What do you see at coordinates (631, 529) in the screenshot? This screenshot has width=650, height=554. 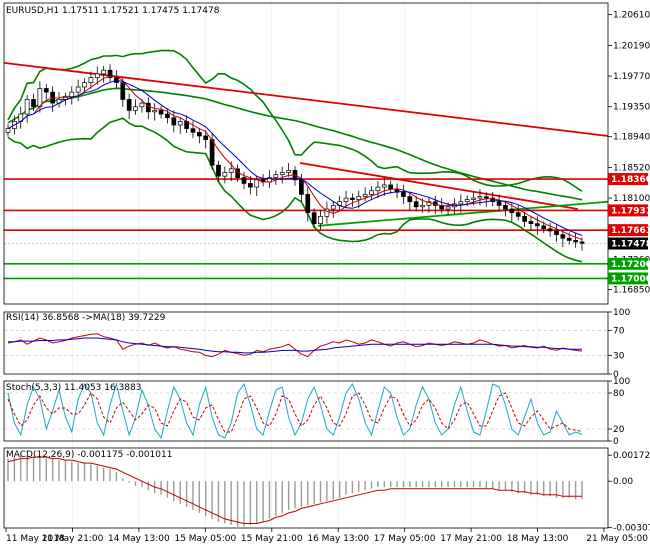 I see `y-tick-label: -0.003077` at bounding box center [631, 529].